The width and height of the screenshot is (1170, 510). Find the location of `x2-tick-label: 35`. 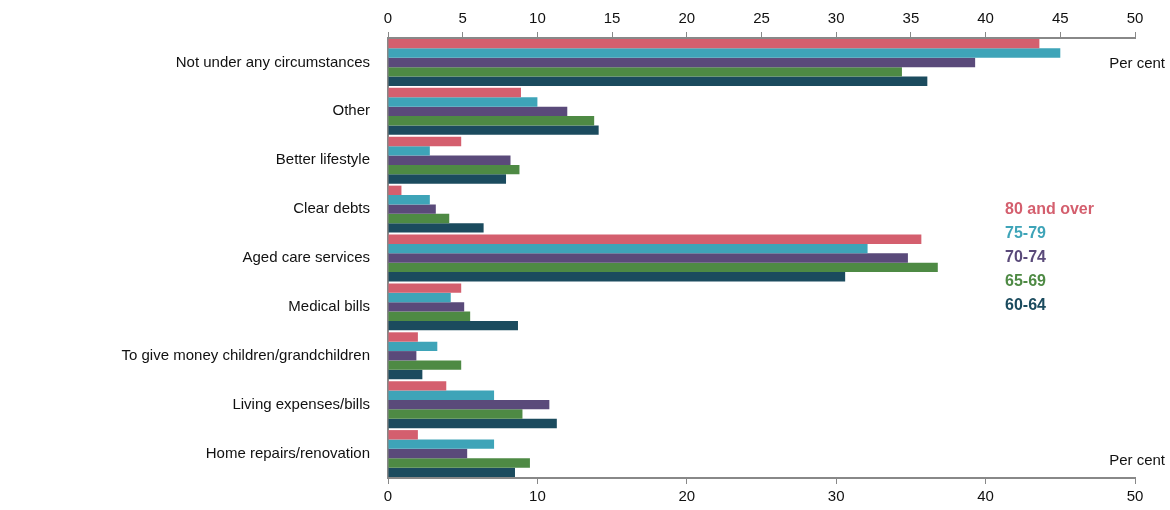

x2-tick-label: 35 is located at coordinates (911, 18).